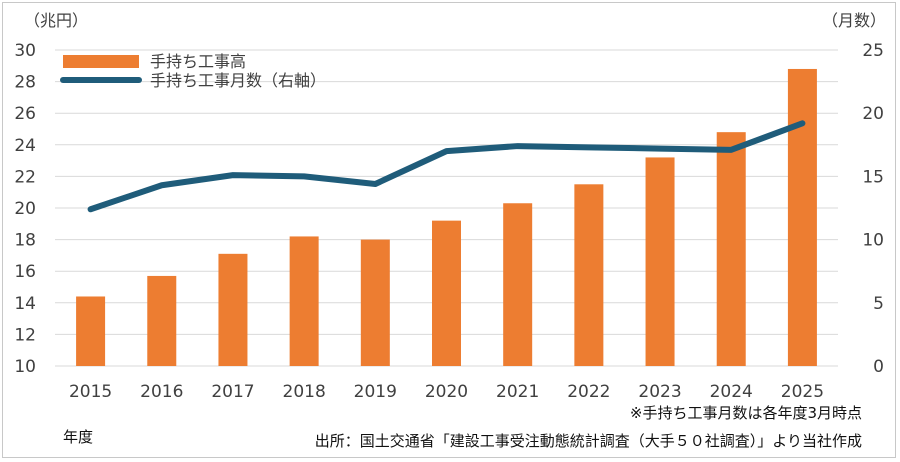  Describe the element at coordinates (873, 241) in the screenshot. I see `right-tick-label: 10` at that location.